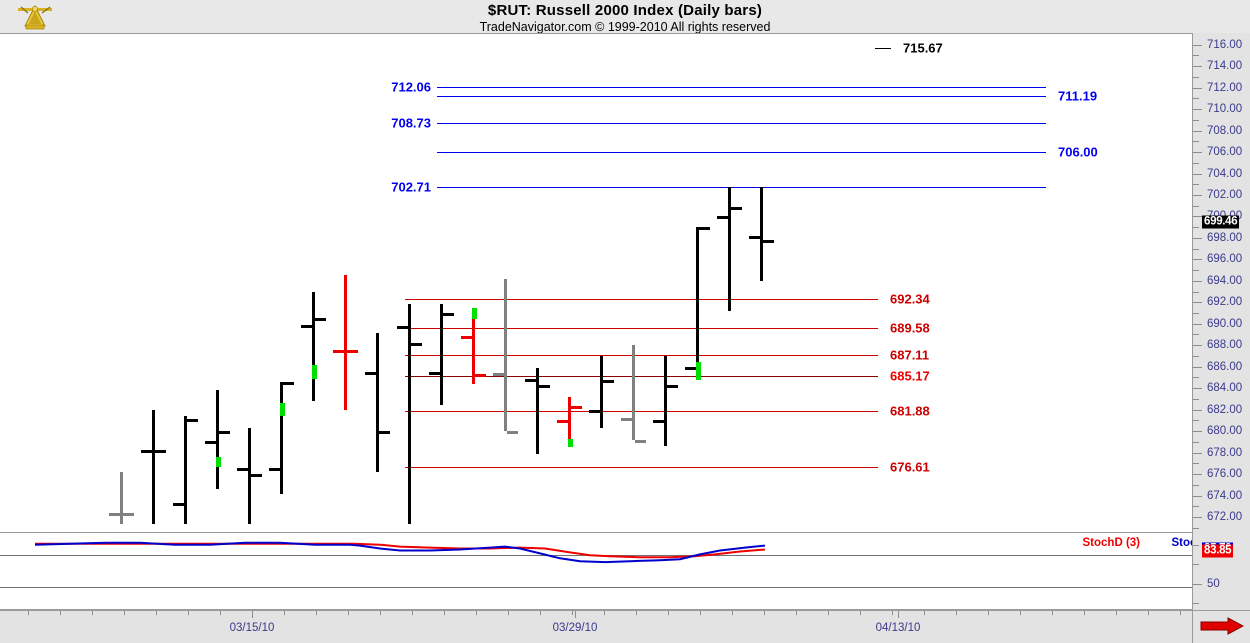 This screenshot has width=1250, height=643. I want to click on page-title: $RUT: Russell 2000 Index (Daily bars), so click(625, 10).